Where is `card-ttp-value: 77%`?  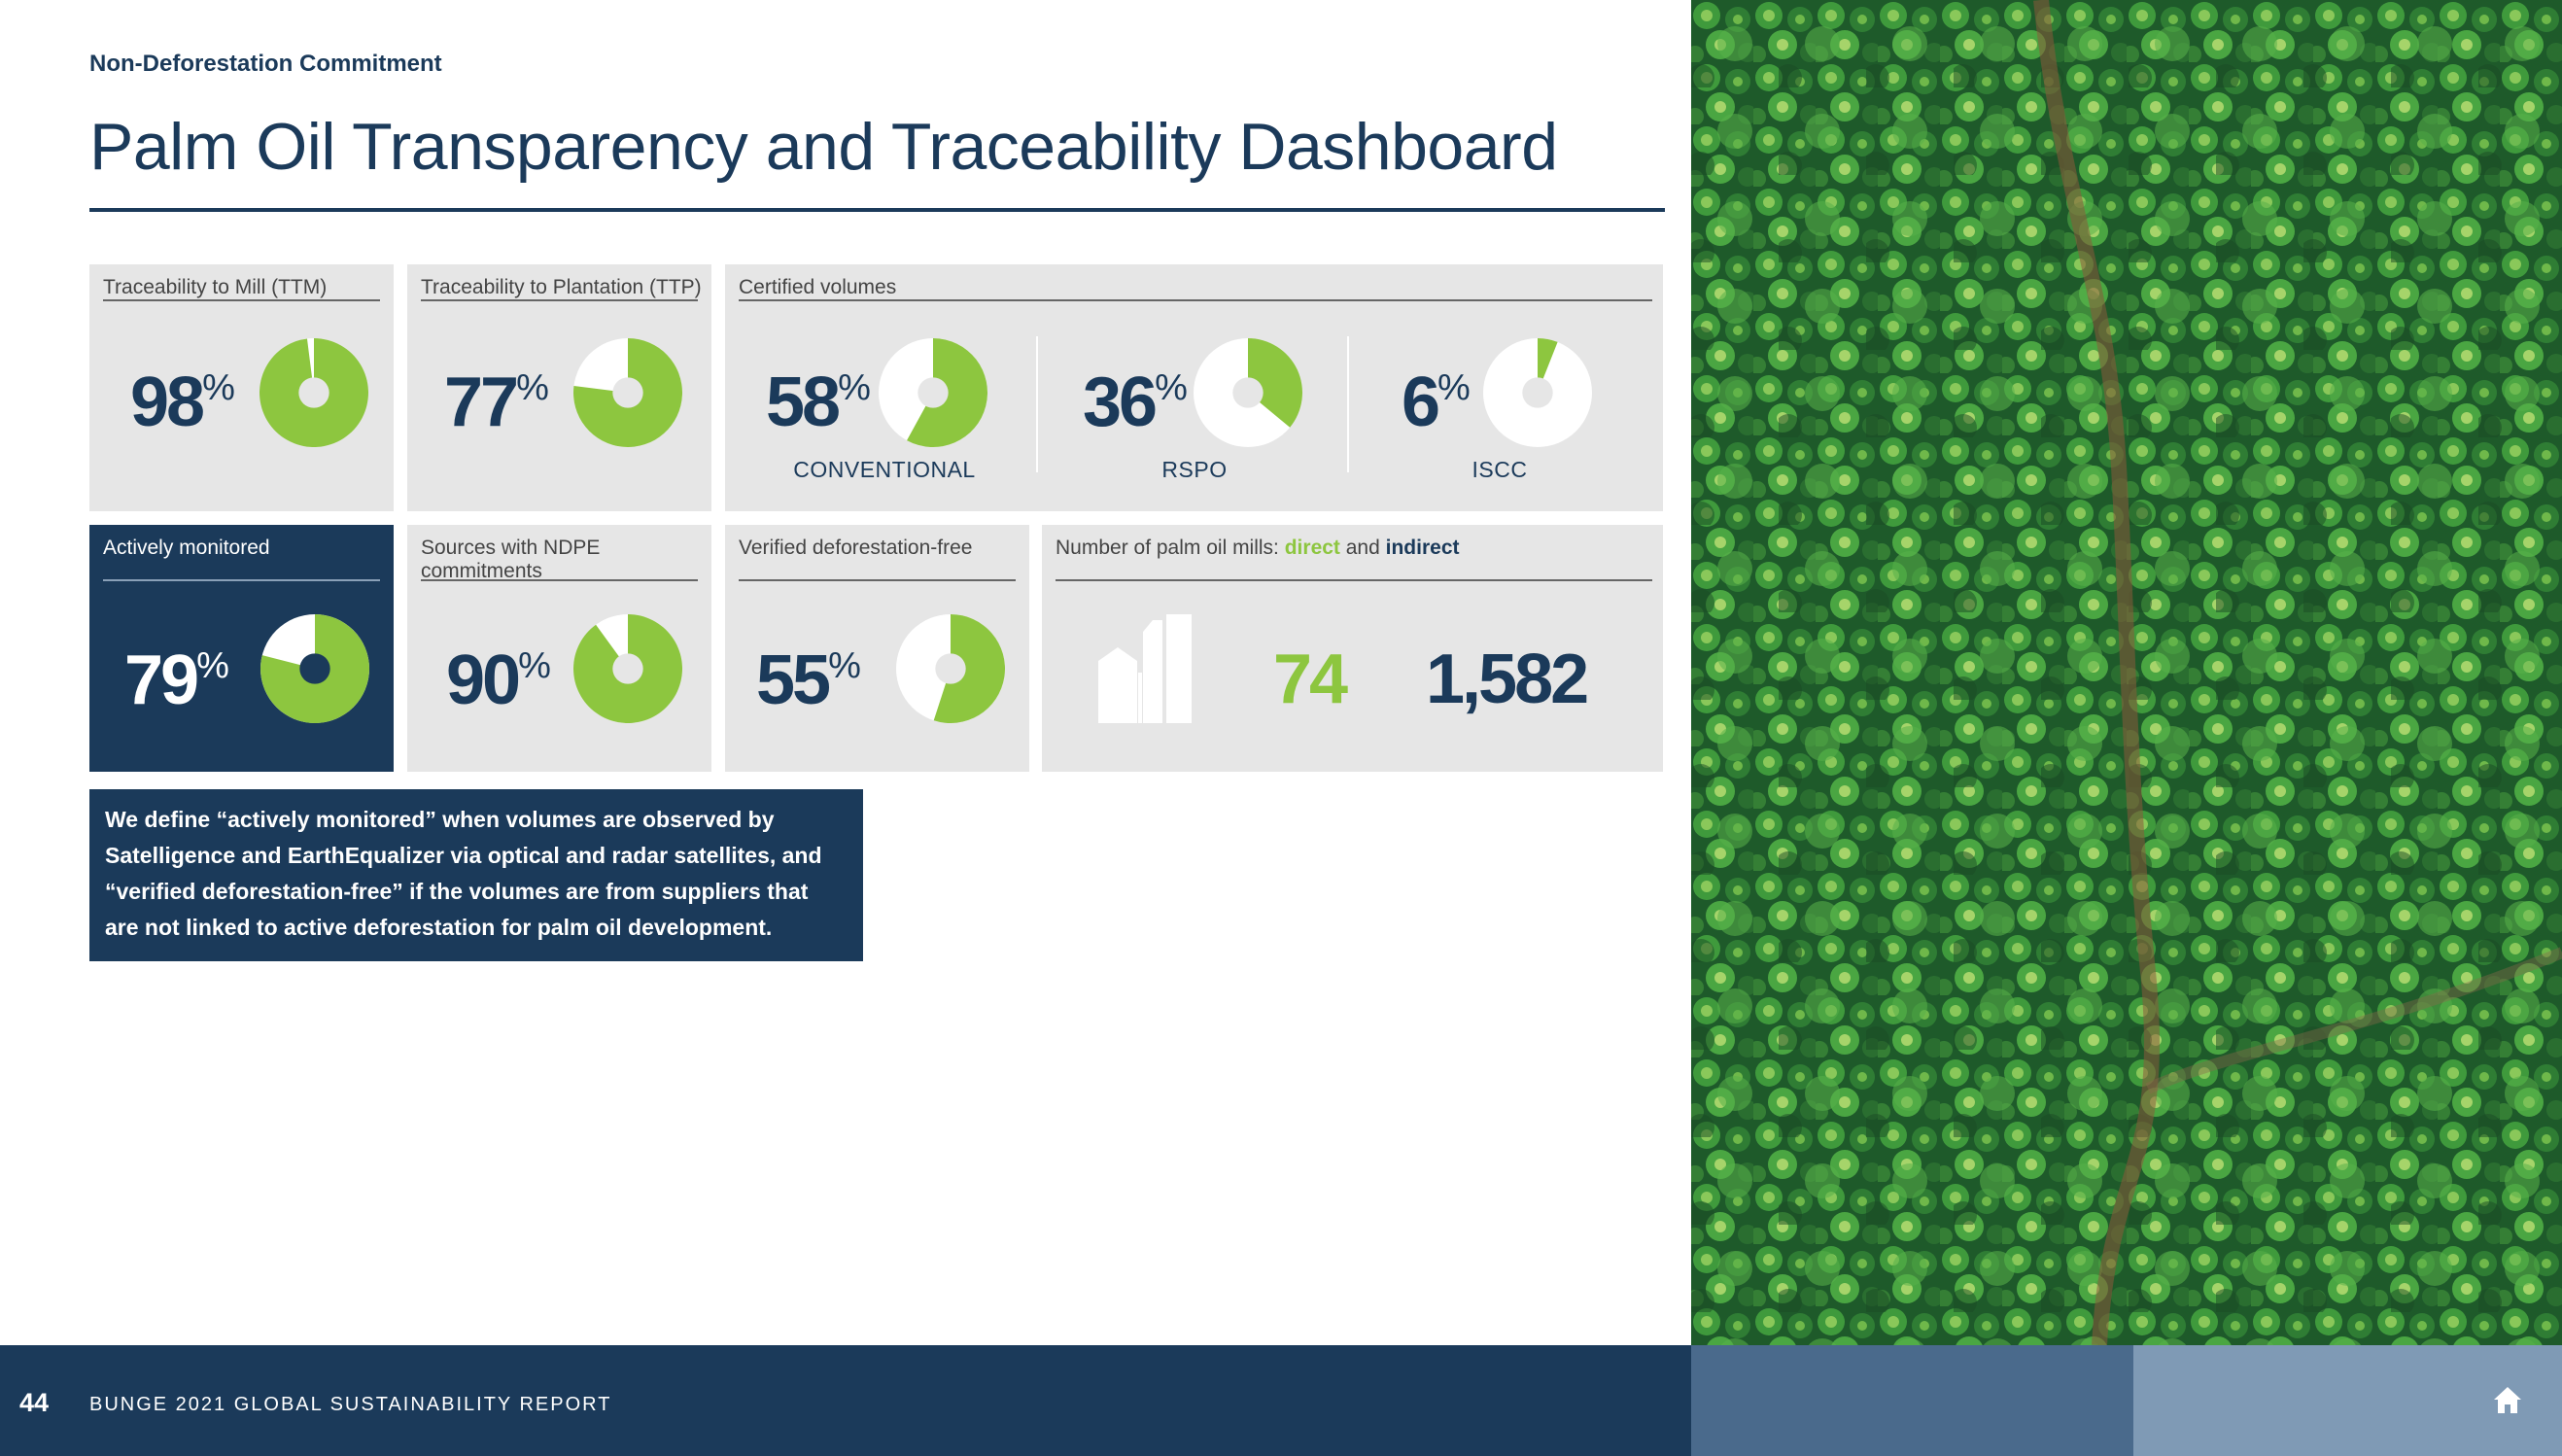
card-ttp-value: 77% is located at coordinates (496, 402).